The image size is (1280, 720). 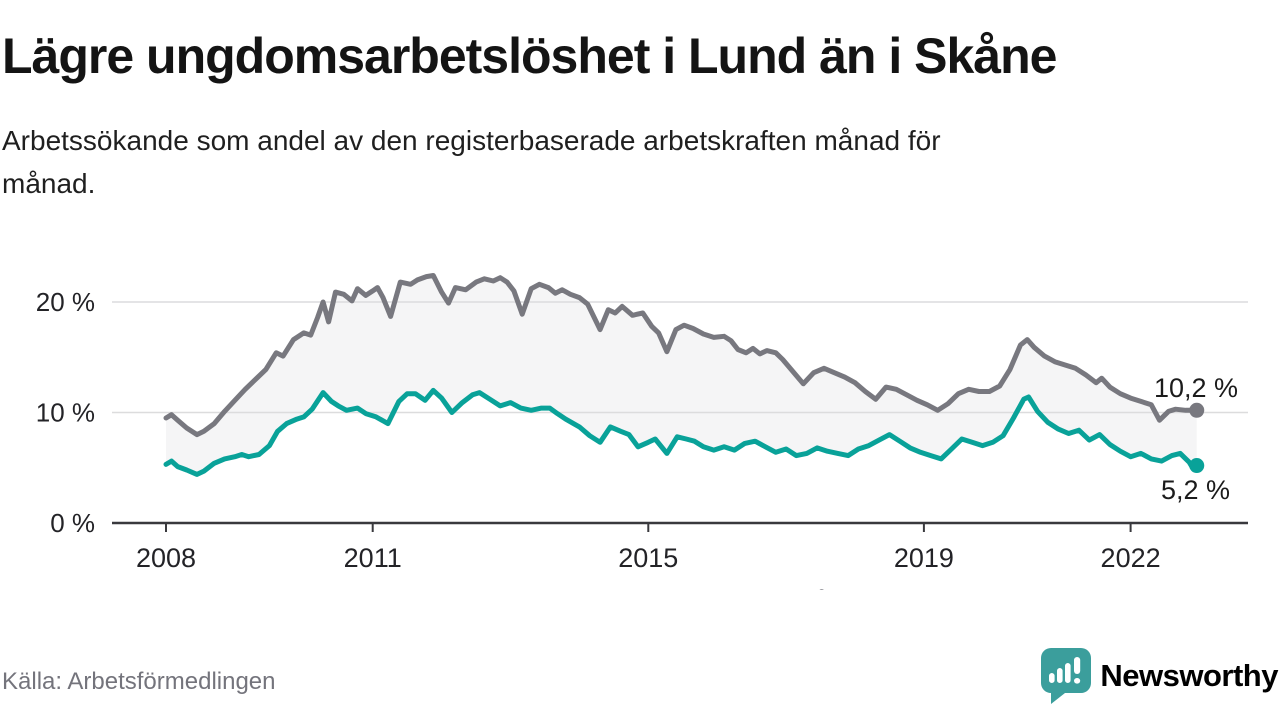 What do you see at coordinates (1197, 410) in the screenshot?
I see `end-dot-skane` at bounding box center [1197, 410].